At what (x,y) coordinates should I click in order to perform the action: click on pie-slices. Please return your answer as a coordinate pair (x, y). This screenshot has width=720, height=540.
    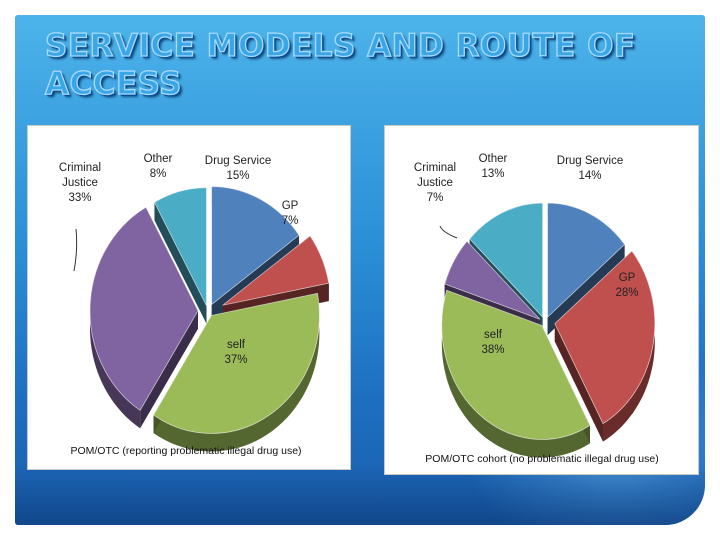
    Looking at the image, I should click on (548, 321).